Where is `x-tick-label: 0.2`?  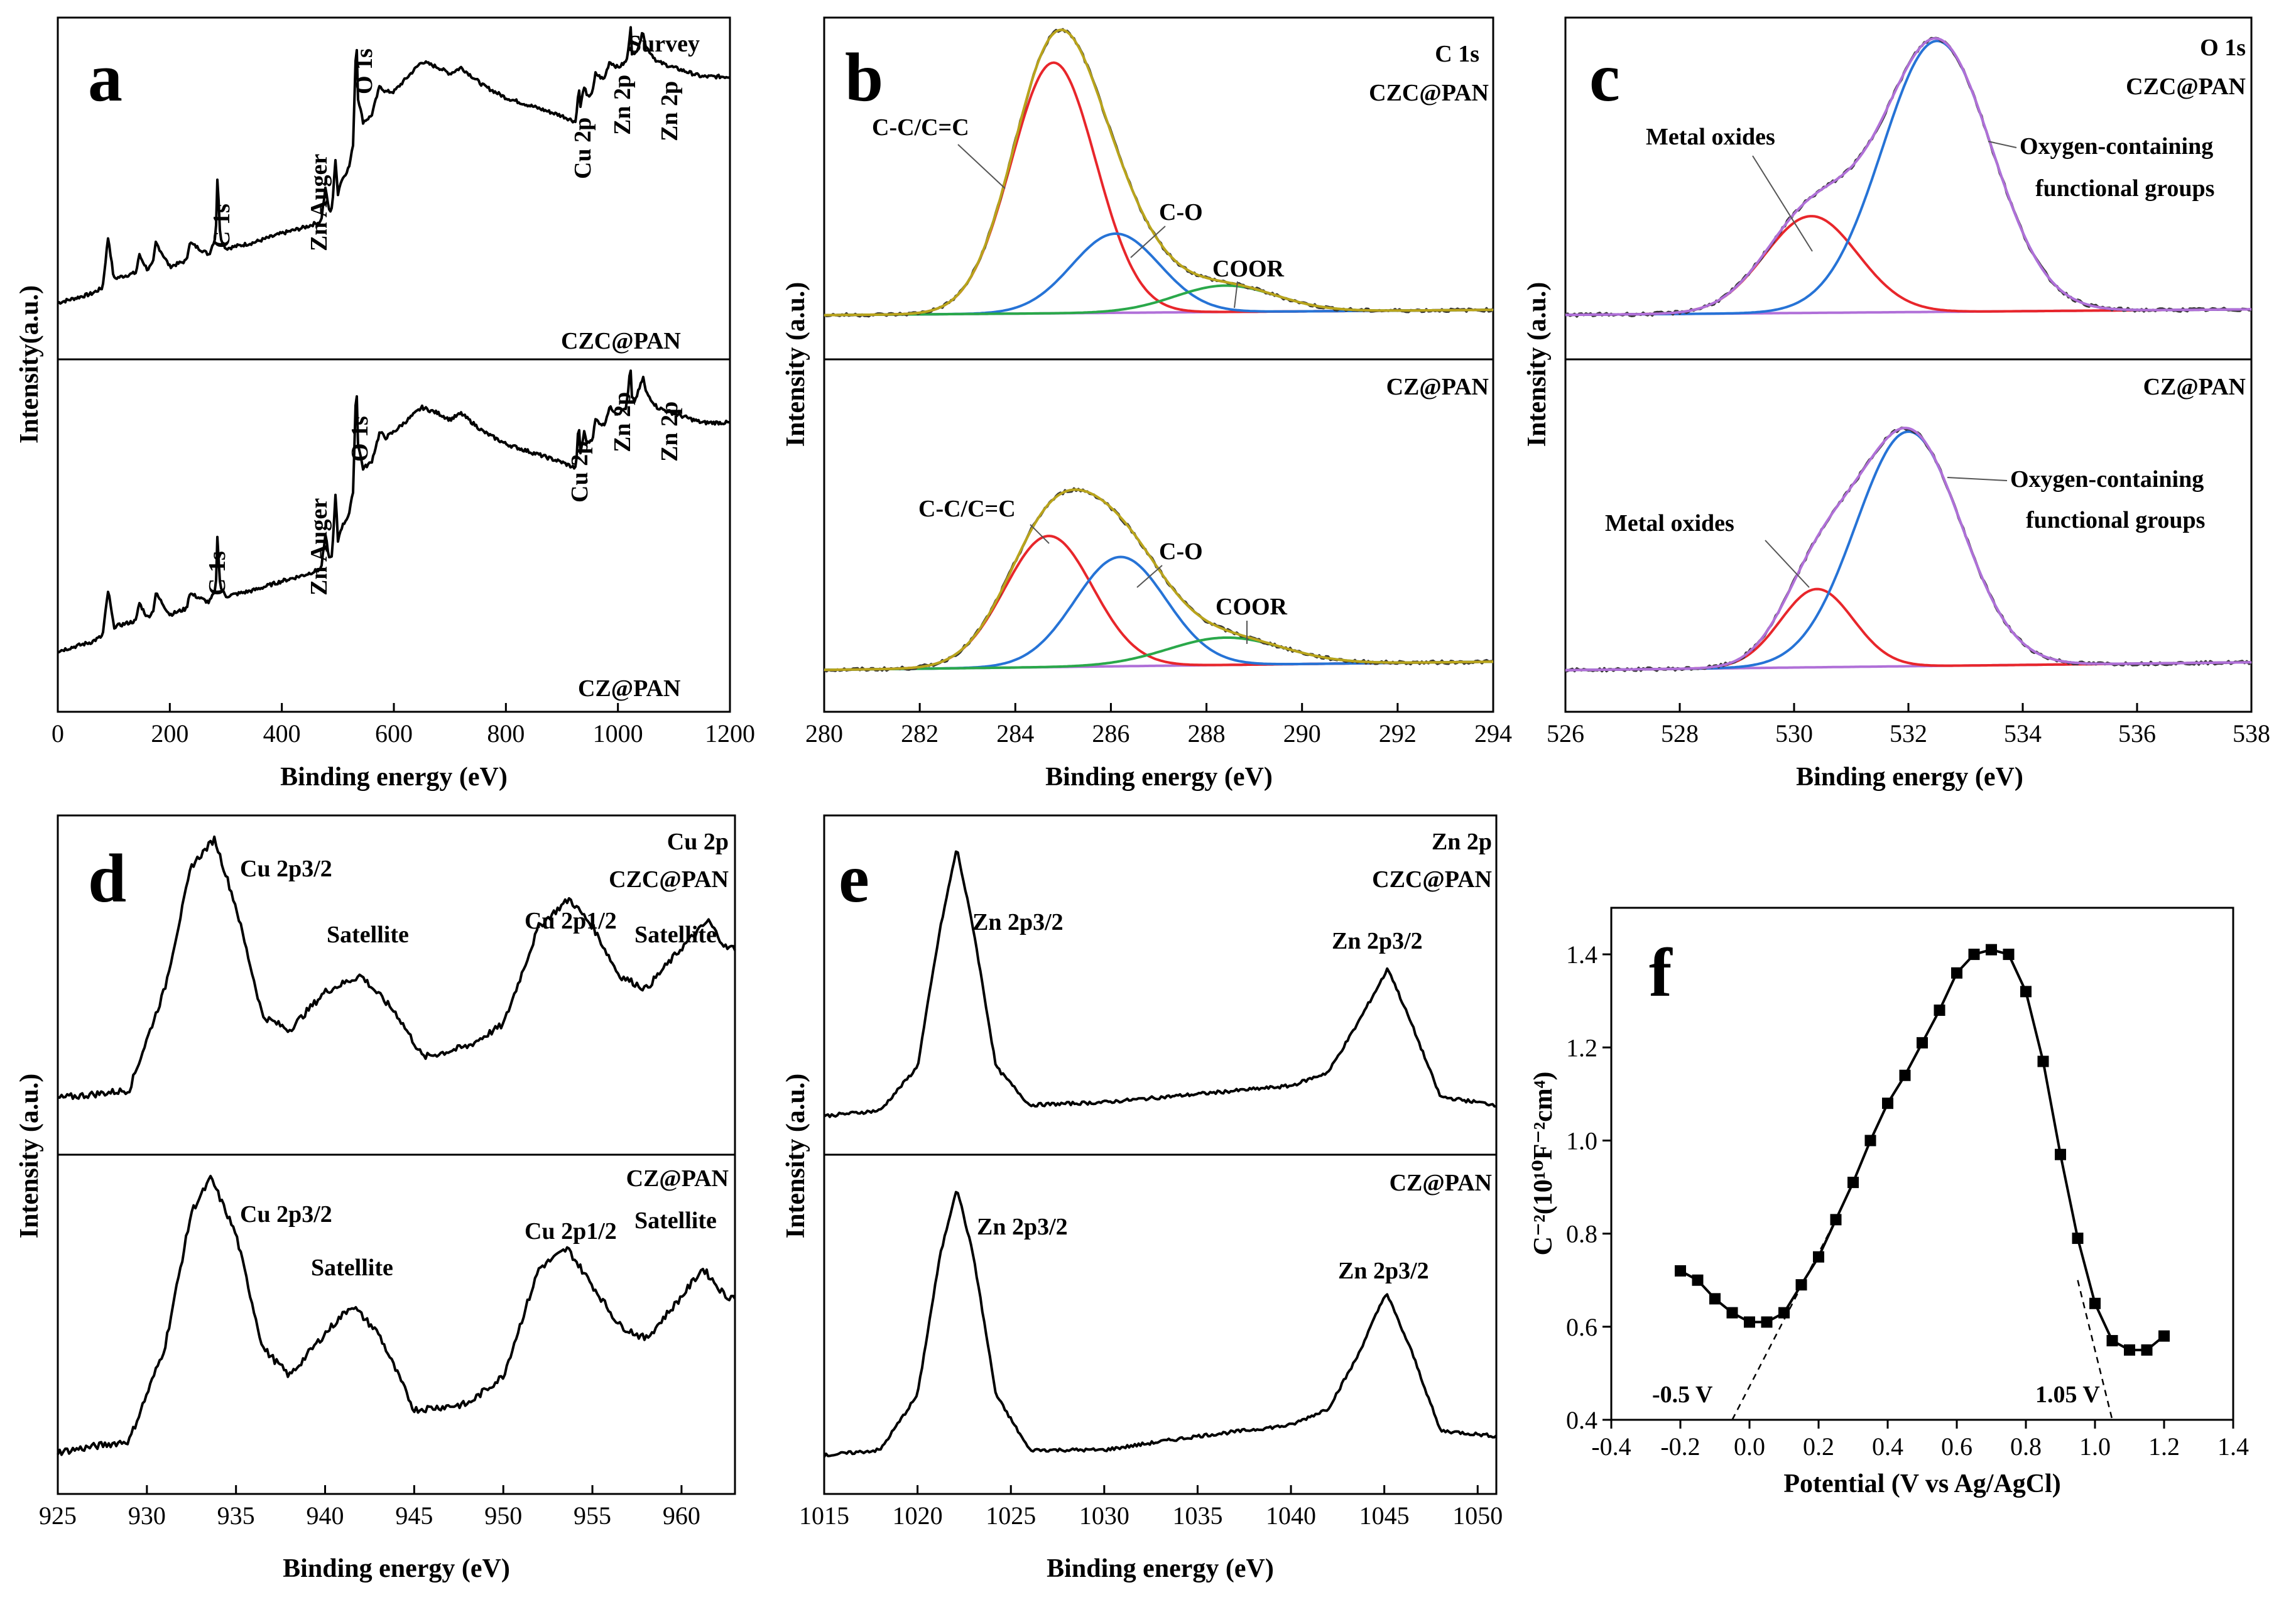 x-tick-label: 0.2 is located at coordinates (1818, 1447).